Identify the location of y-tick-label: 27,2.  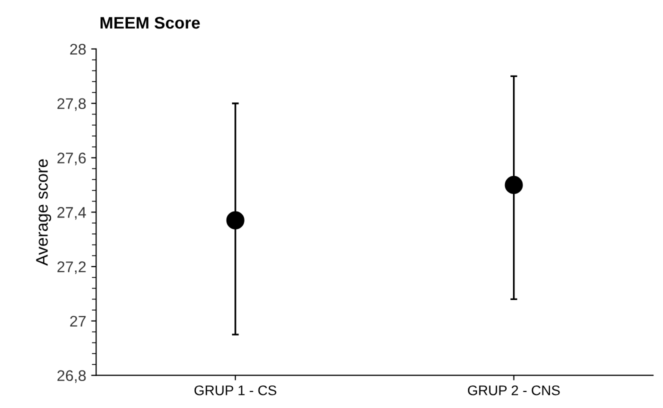
(71, 267).